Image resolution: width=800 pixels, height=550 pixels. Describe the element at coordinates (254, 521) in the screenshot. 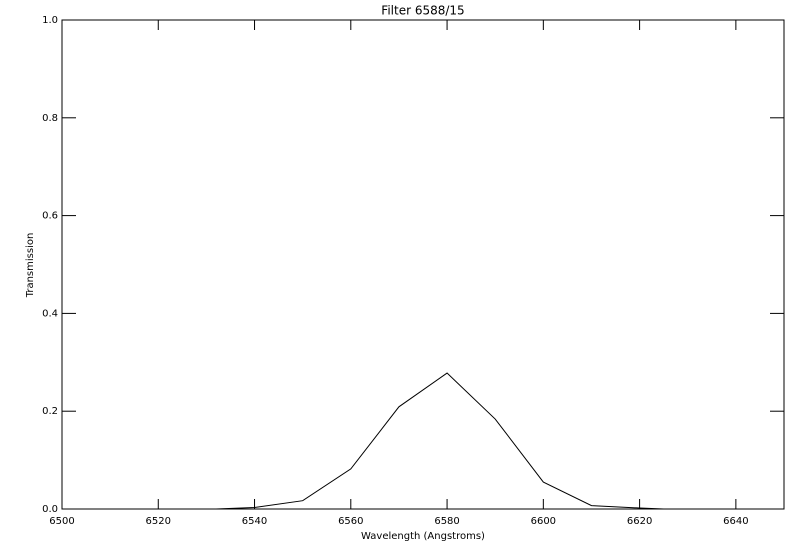

I see `x-tick-label: 6540` at that location.